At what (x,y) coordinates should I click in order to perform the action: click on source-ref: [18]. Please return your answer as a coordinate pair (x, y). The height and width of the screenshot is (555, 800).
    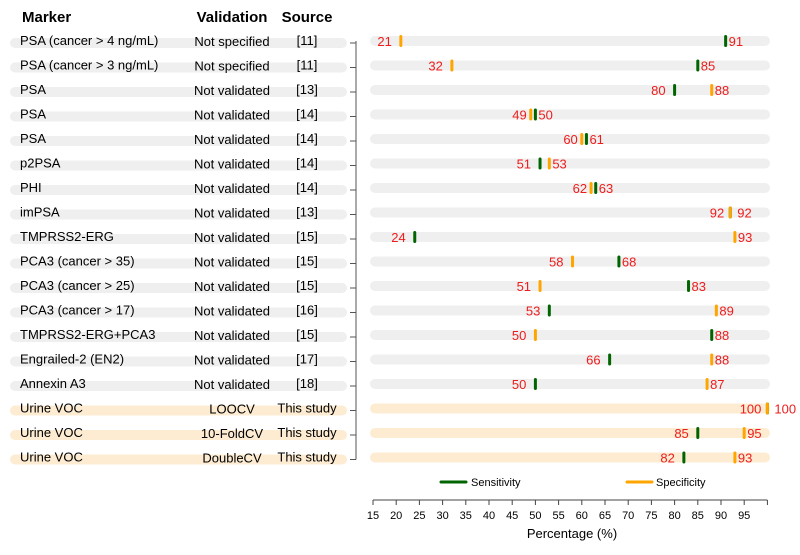
    Looking at the image, I should click on (307, 383).